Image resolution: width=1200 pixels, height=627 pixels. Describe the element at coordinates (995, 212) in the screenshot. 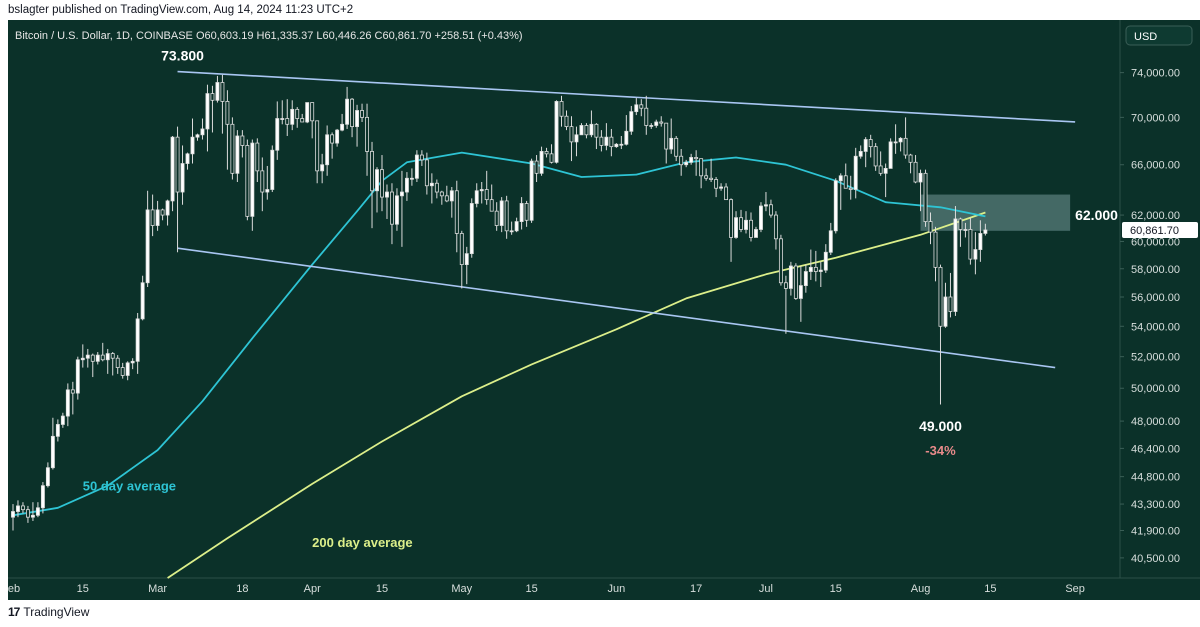

I see `resistance-zone` at that location.